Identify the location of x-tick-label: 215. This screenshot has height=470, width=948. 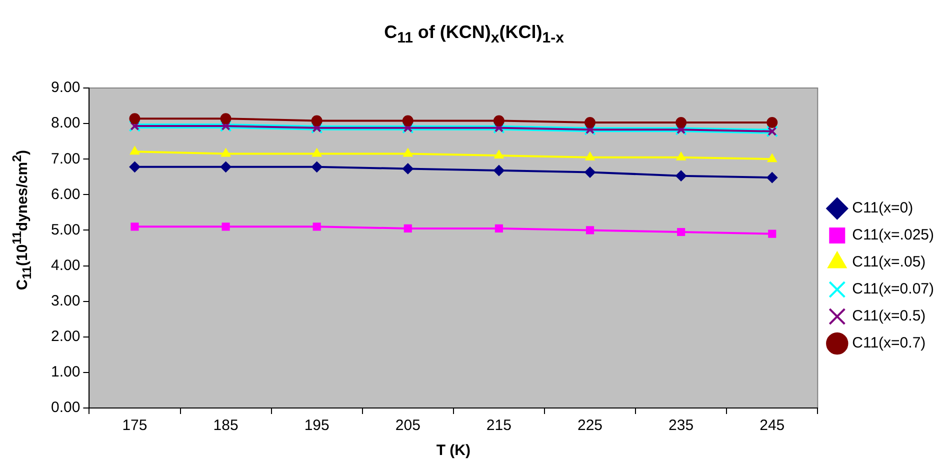
(499, 425).